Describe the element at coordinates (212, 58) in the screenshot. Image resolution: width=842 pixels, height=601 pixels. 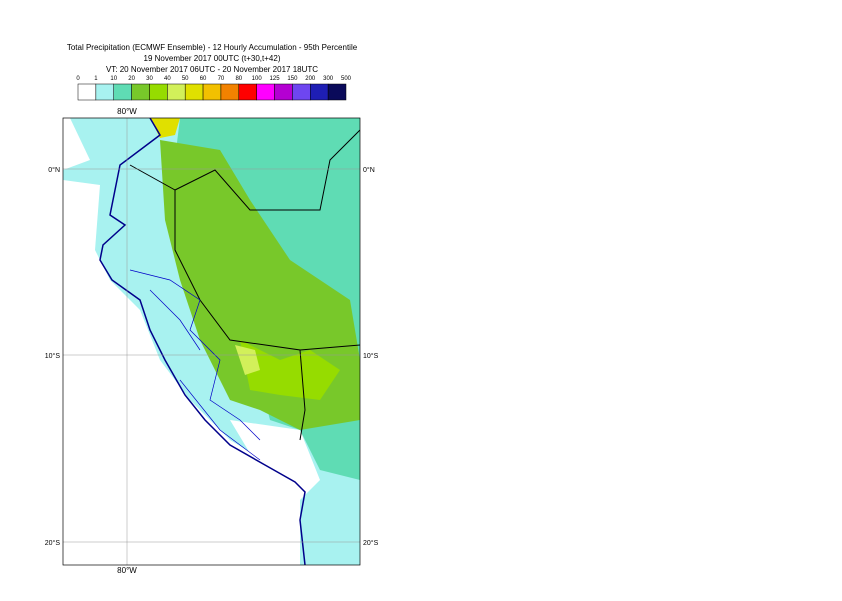
I see `subtitle: 19 November 2017 00UTC (t+30,t+42)` at that location.